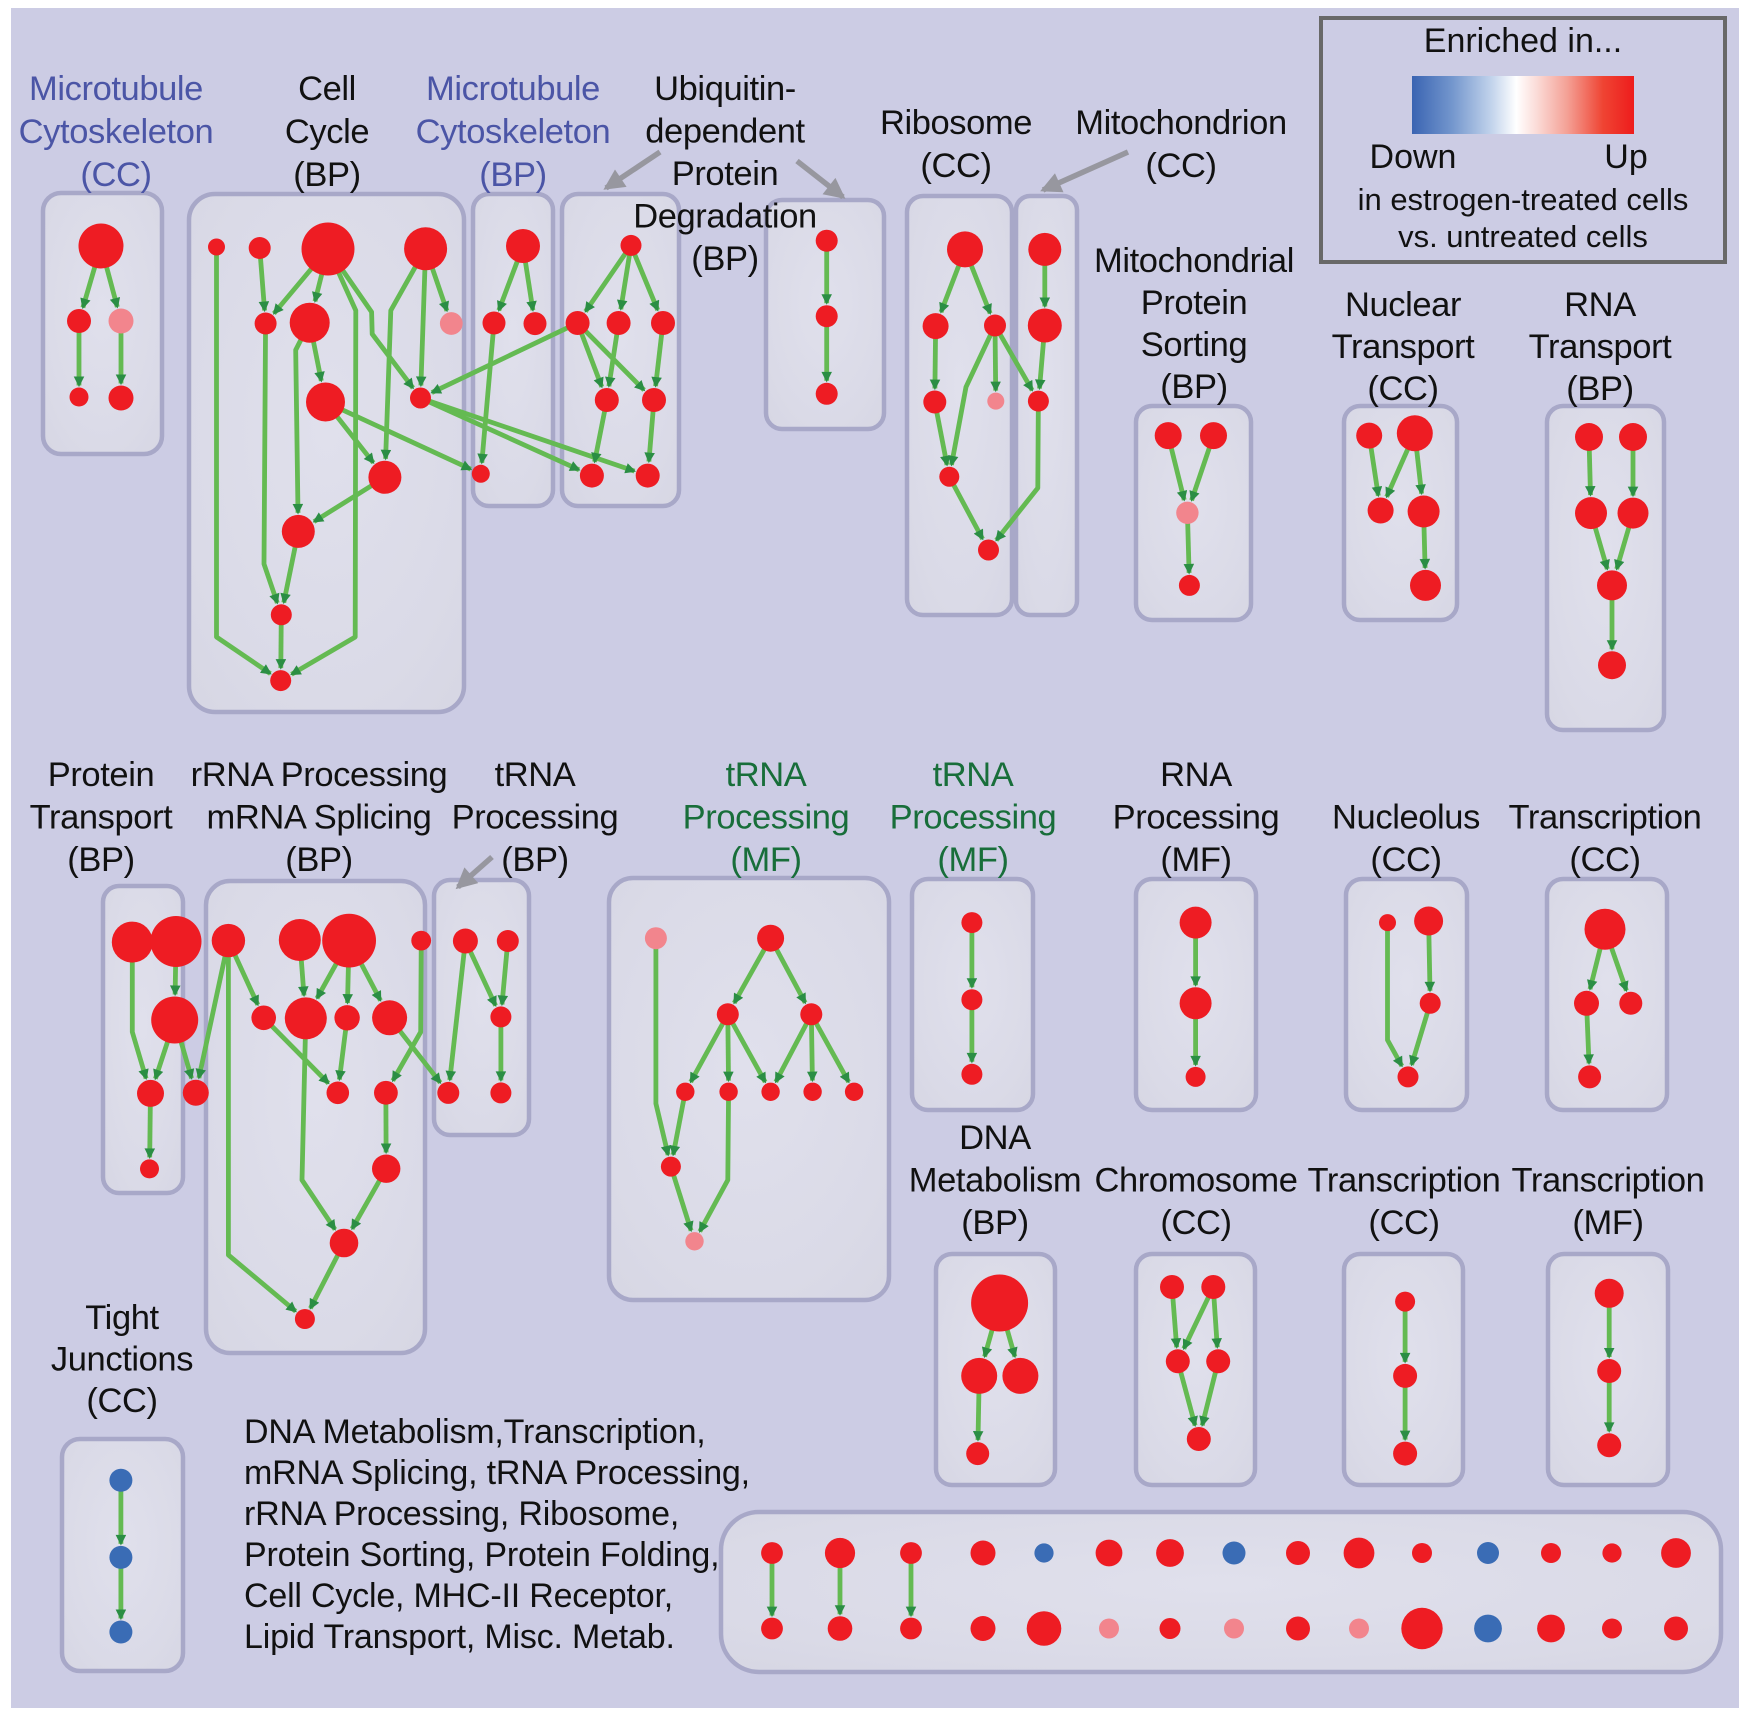  Describe the element at coordinates (1403, 305) in the screenshot. I see `svg-text: Nuclear` at that location.